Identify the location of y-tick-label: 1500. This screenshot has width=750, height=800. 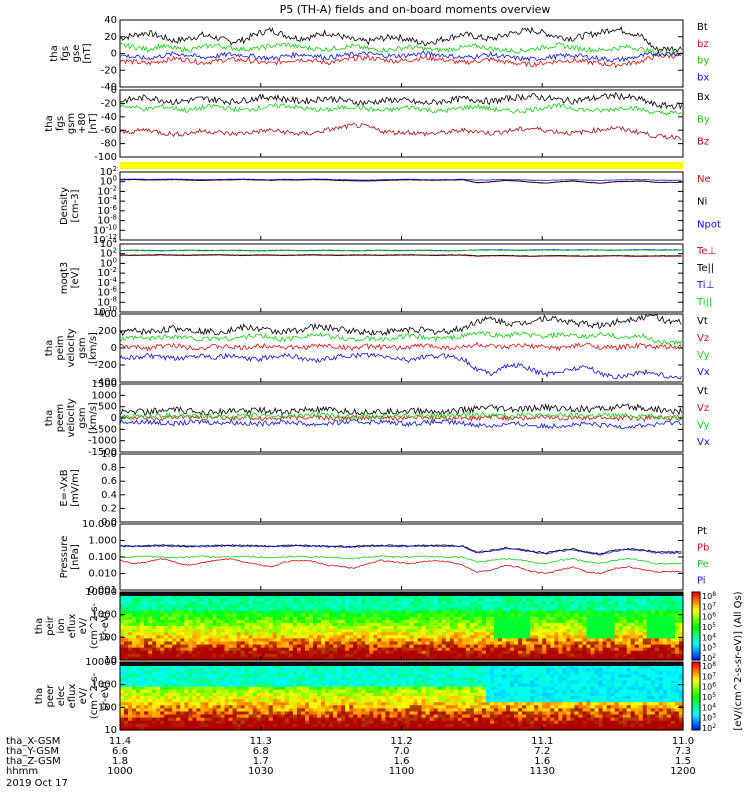
(104, 384).